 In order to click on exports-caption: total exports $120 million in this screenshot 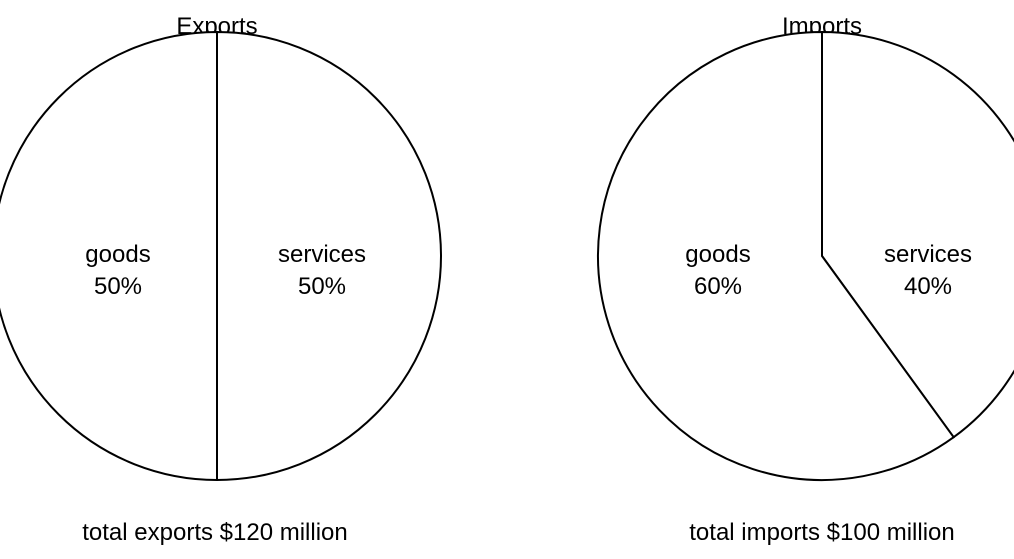, I will do `click(214, 532)`.